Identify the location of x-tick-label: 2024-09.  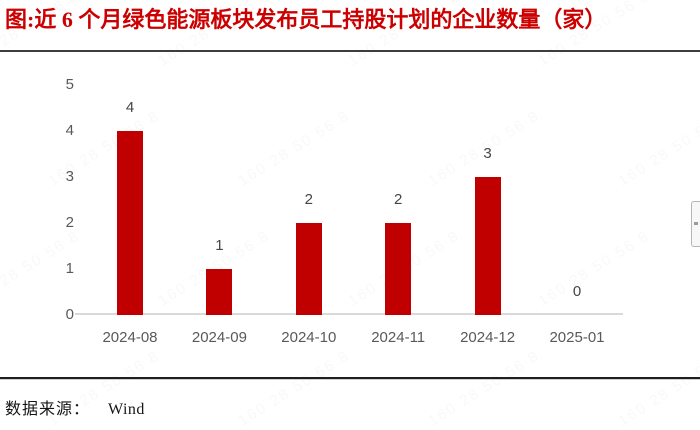
(219, 337).